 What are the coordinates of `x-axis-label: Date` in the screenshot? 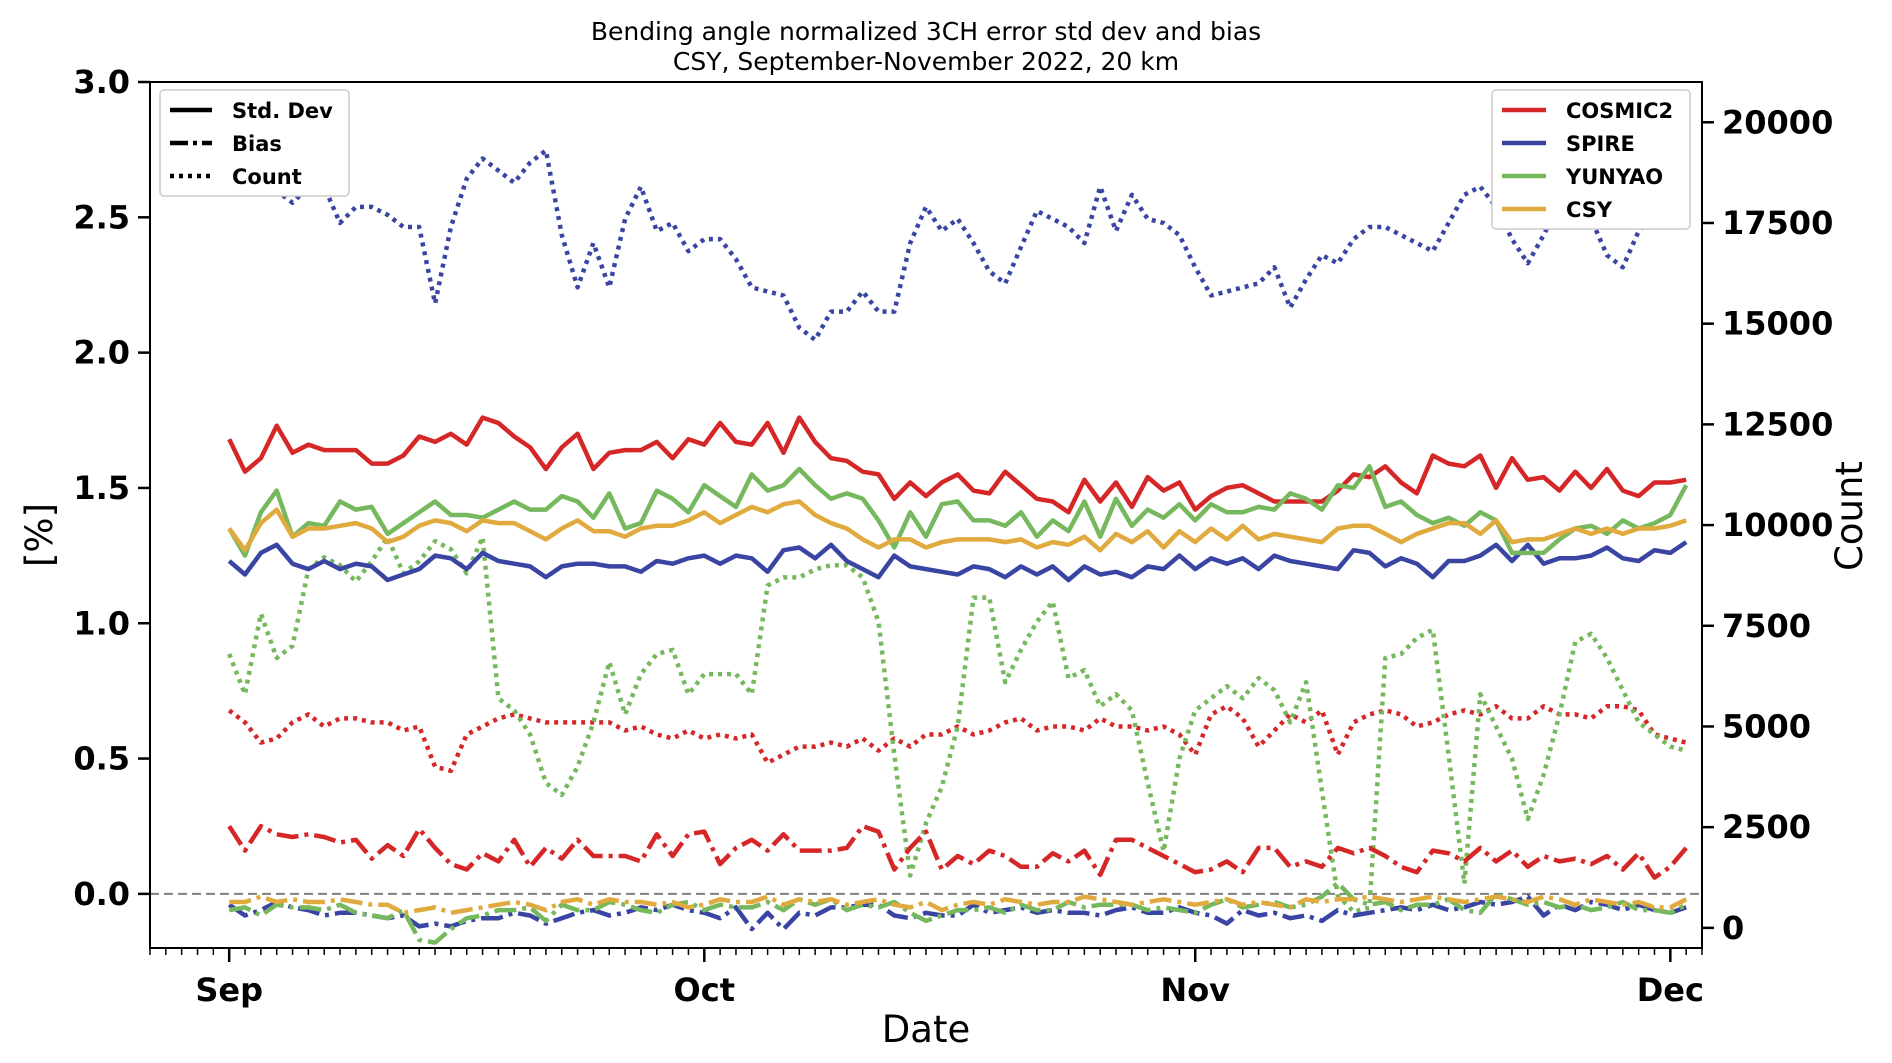 It's located at (926, 1029).